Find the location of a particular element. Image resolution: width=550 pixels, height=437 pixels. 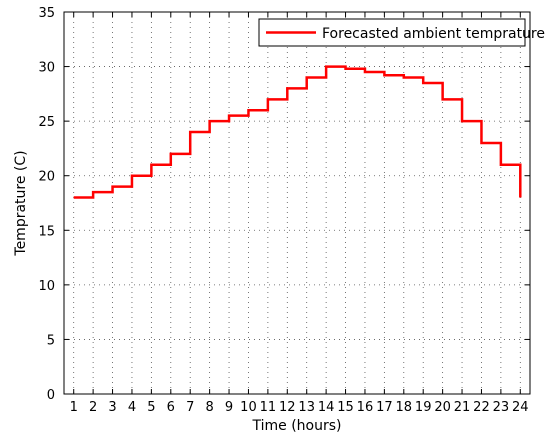

x-tick-label: 22 is located at coordinates (481, 407).